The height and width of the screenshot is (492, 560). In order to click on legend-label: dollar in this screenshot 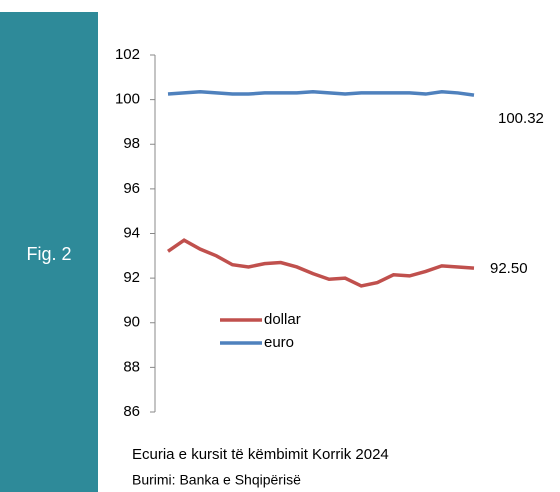, I will do `click(282, 319)`.